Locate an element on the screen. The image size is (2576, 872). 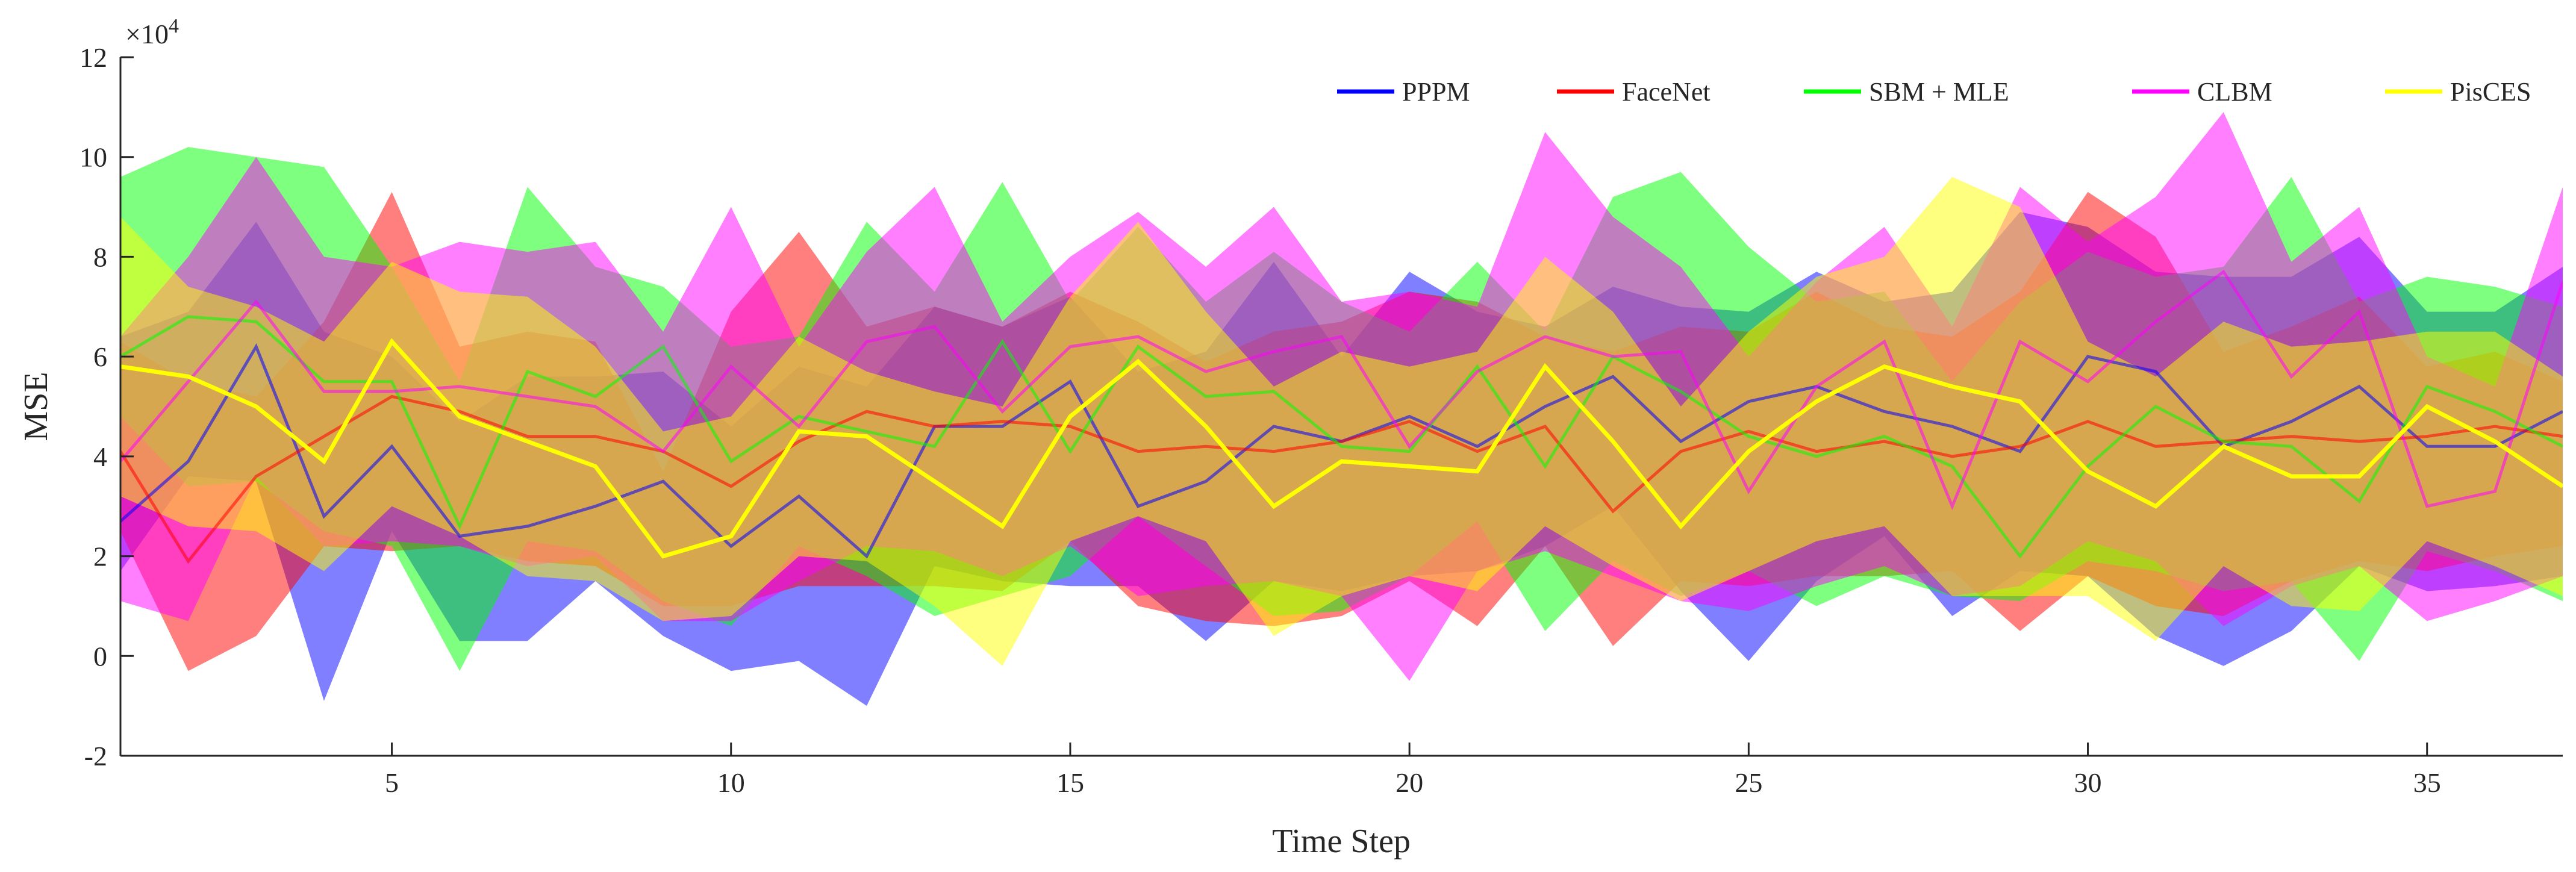
y-tick-label: 2 is located at coordinates (100, 557).